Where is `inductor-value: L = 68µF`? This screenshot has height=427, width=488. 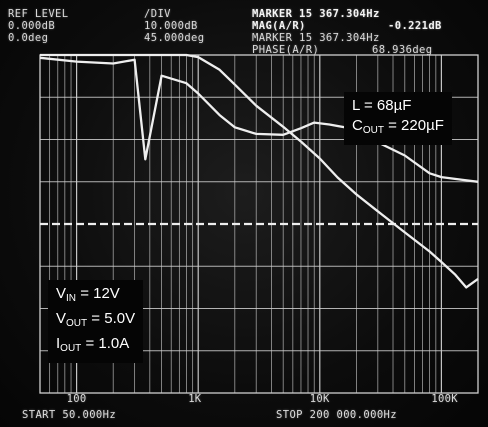
inductor-value: L = 68µF is located at coordinates (398, 106).